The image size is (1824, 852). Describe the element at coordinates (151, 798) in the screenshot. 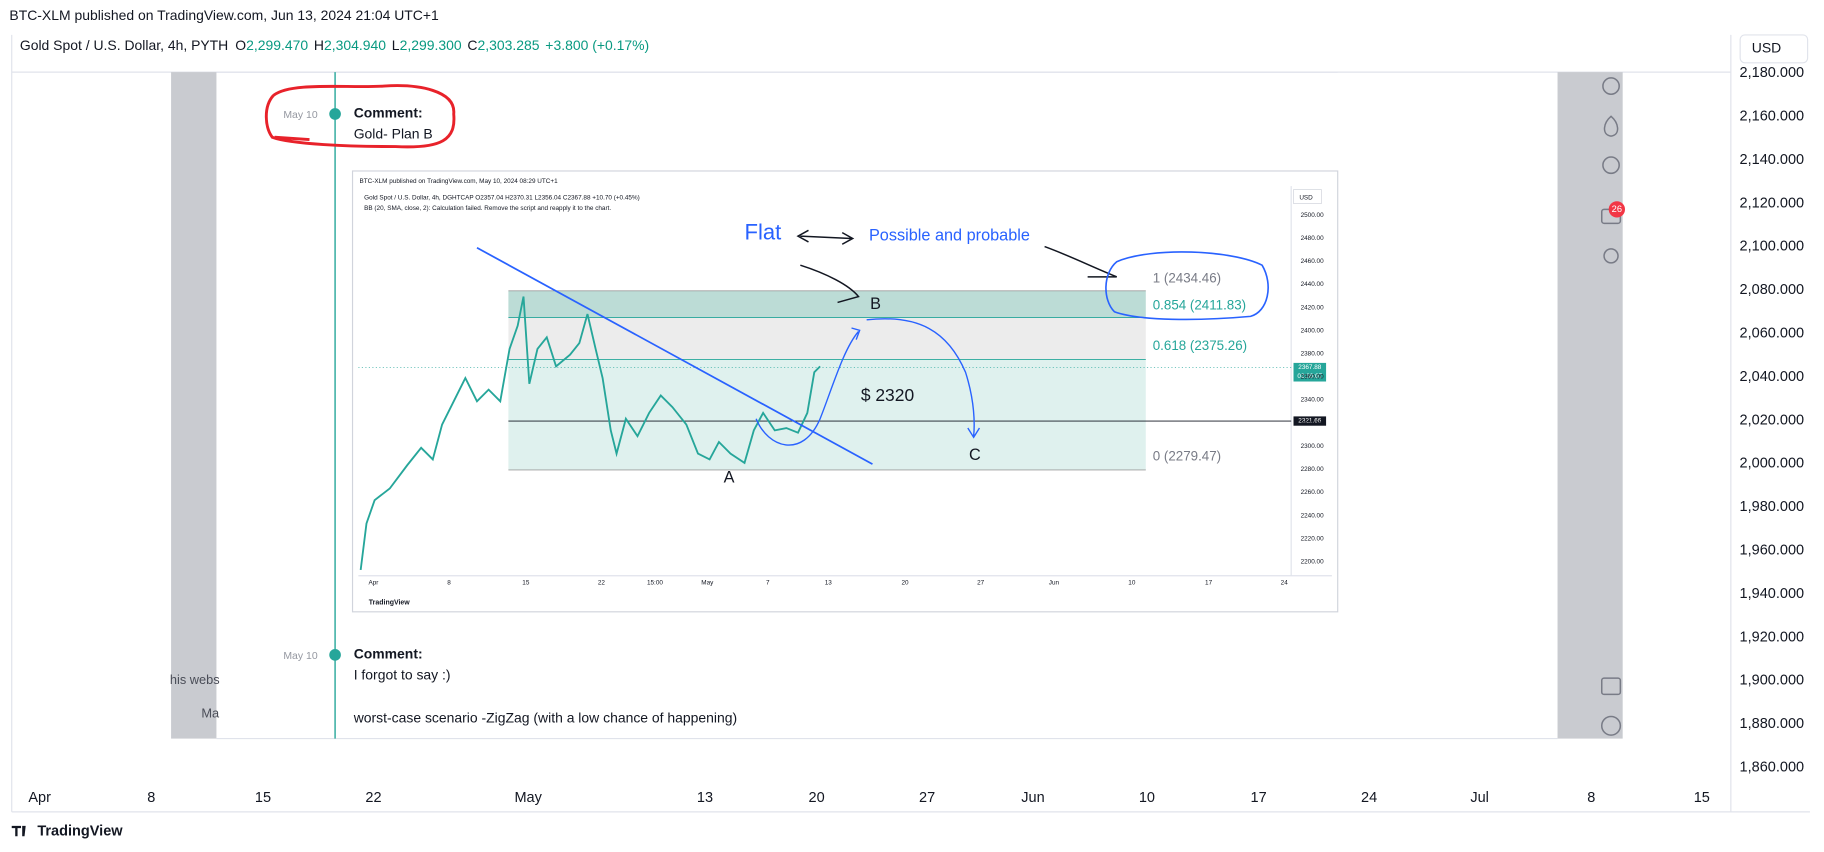

I see `time-label: 8` at that location.